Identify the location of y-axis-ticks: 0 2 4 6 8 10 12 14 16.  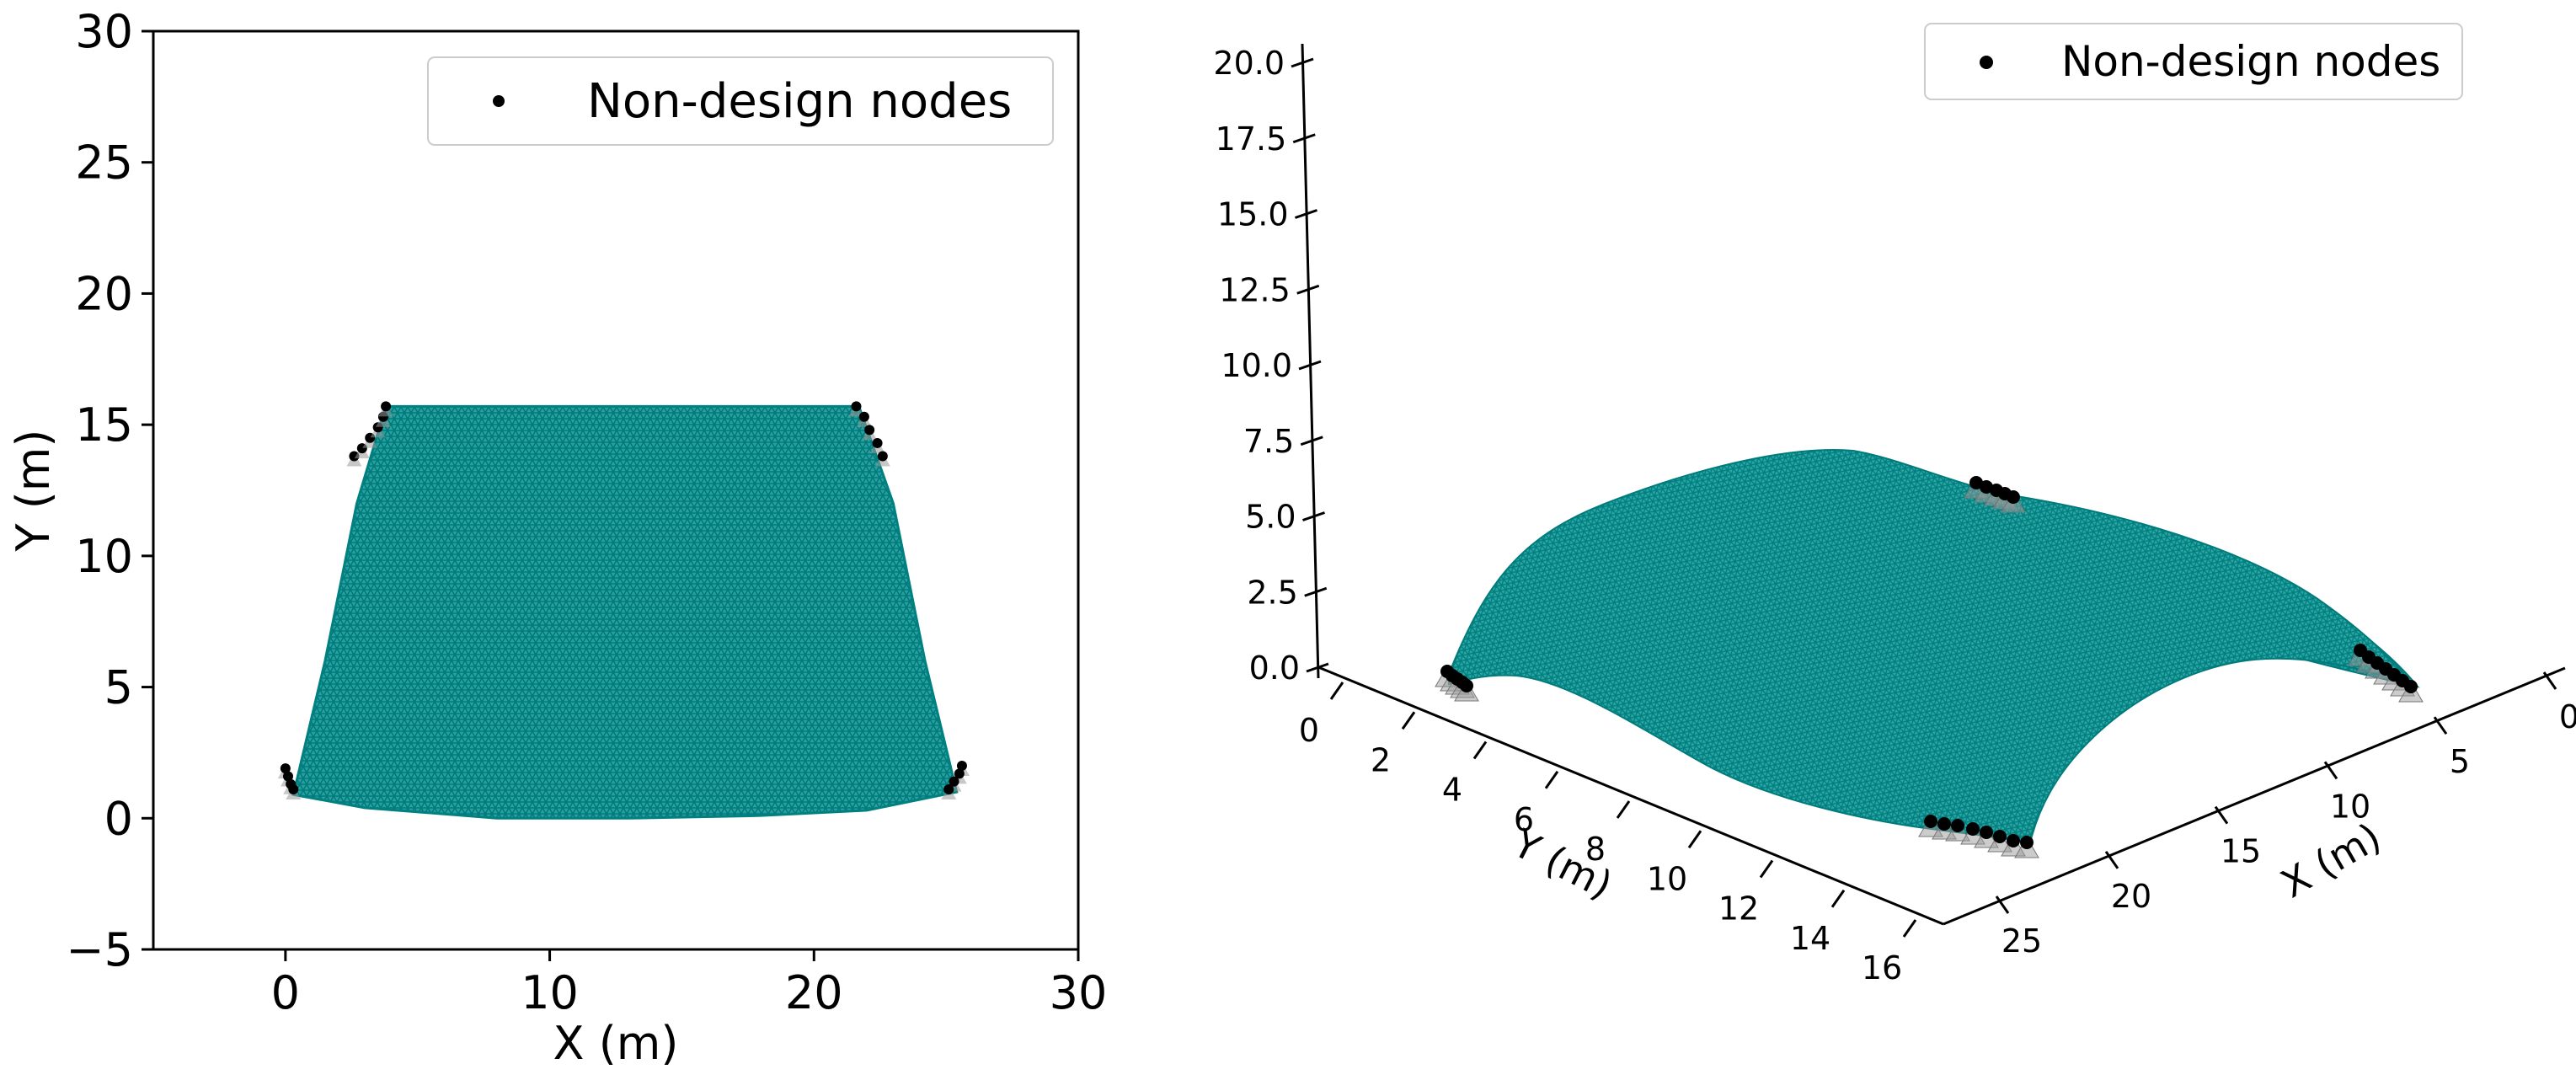
(1608, 834).